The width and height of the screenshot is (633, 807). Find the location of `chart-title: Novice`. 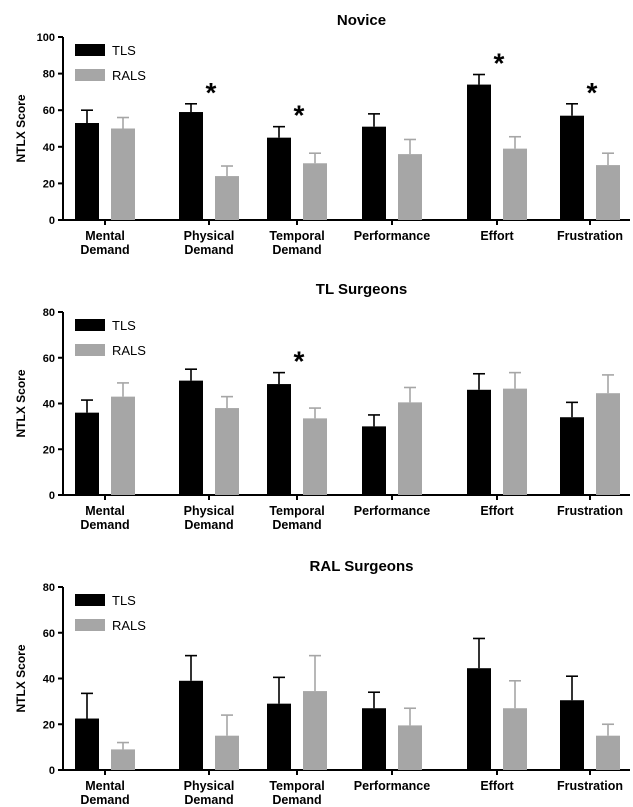

chart-title: Novice is located at coordinates (361, 20).